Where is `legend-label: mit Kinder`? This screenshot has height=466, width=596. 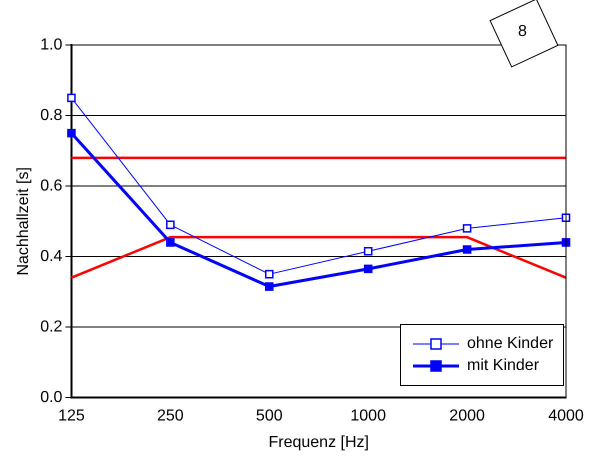
legend-label: mit Kinder is located at coordinates (503, 365).